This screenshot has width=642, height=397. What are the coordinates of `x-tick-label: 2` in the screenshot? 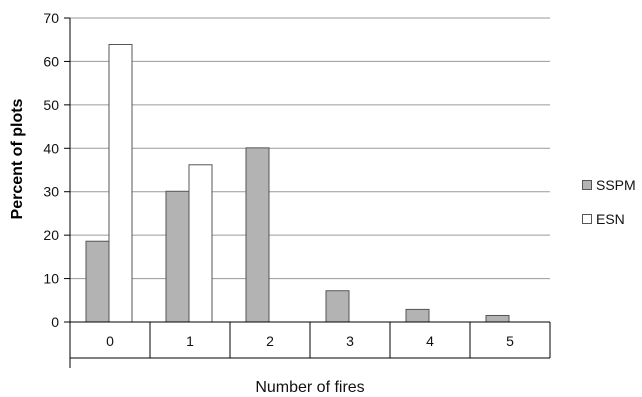 It's located at (270, 341).